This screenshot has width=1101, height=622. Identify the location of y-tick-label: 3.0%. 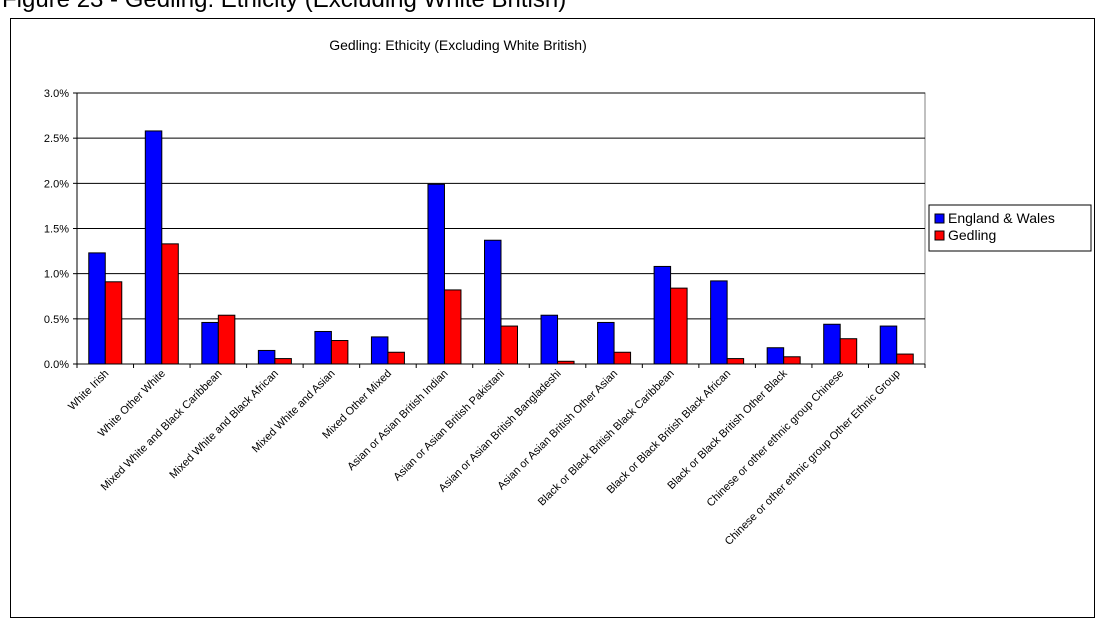
(56, 94).